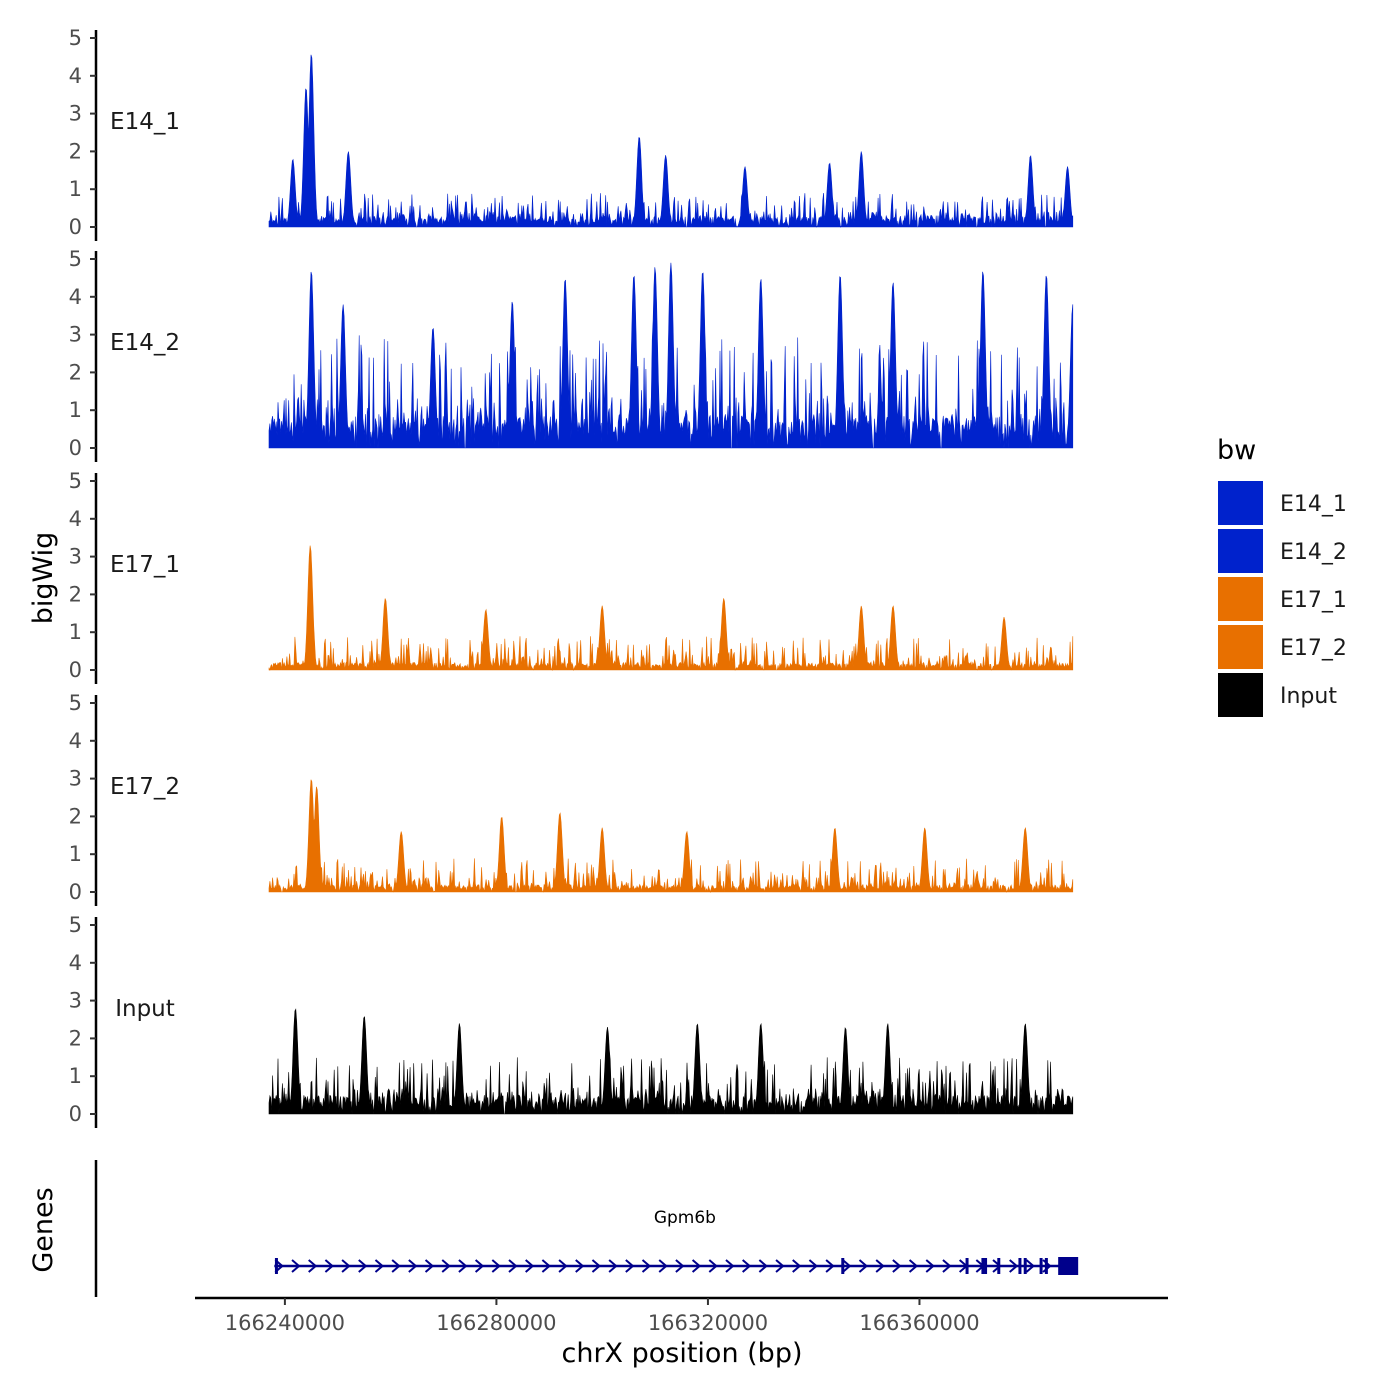 This screenshot has height=1400, width=1400. What do you see at coordinates (145, 122) in the screenshot?
I see `track-label: E14_1` at bounding box center [145, 122].